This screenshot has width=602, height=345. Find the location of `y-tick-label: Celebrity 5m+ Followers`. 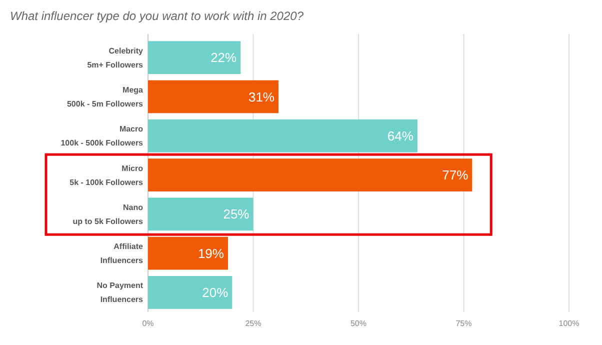

y-tick-label: Celebrity 5m+ Followers is located at coordinates (115, 58).